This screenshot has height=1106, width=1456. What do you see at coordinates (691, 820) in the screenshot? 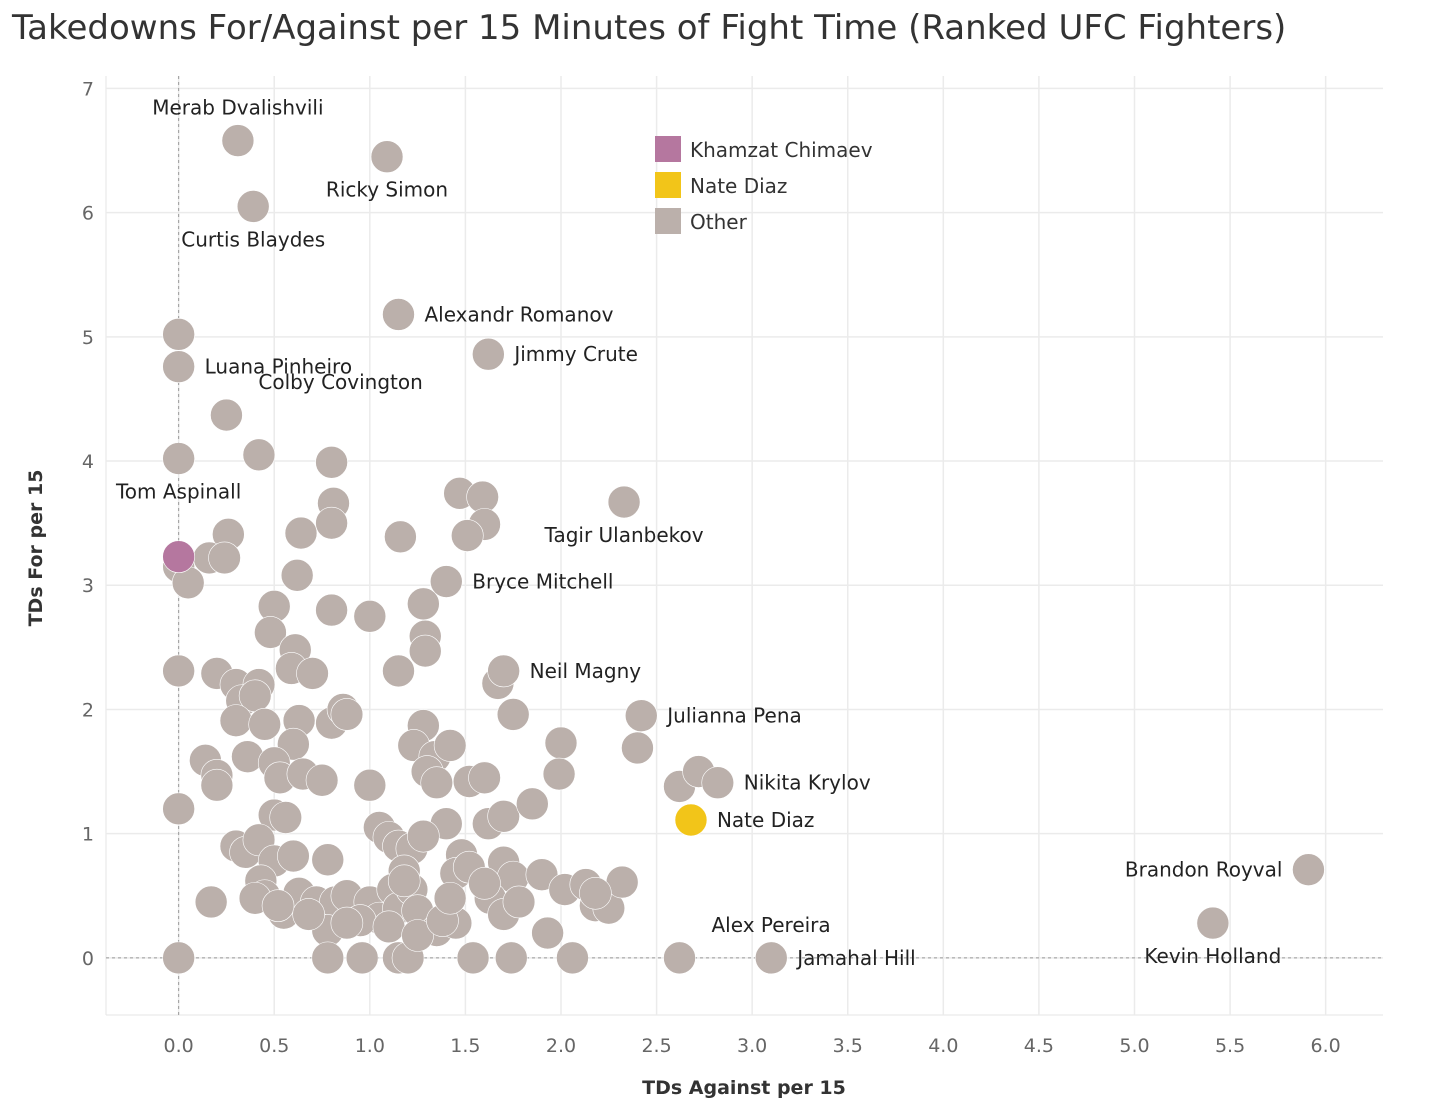
I see `data-point-nate-diaz` at bounding box center [691, 820].